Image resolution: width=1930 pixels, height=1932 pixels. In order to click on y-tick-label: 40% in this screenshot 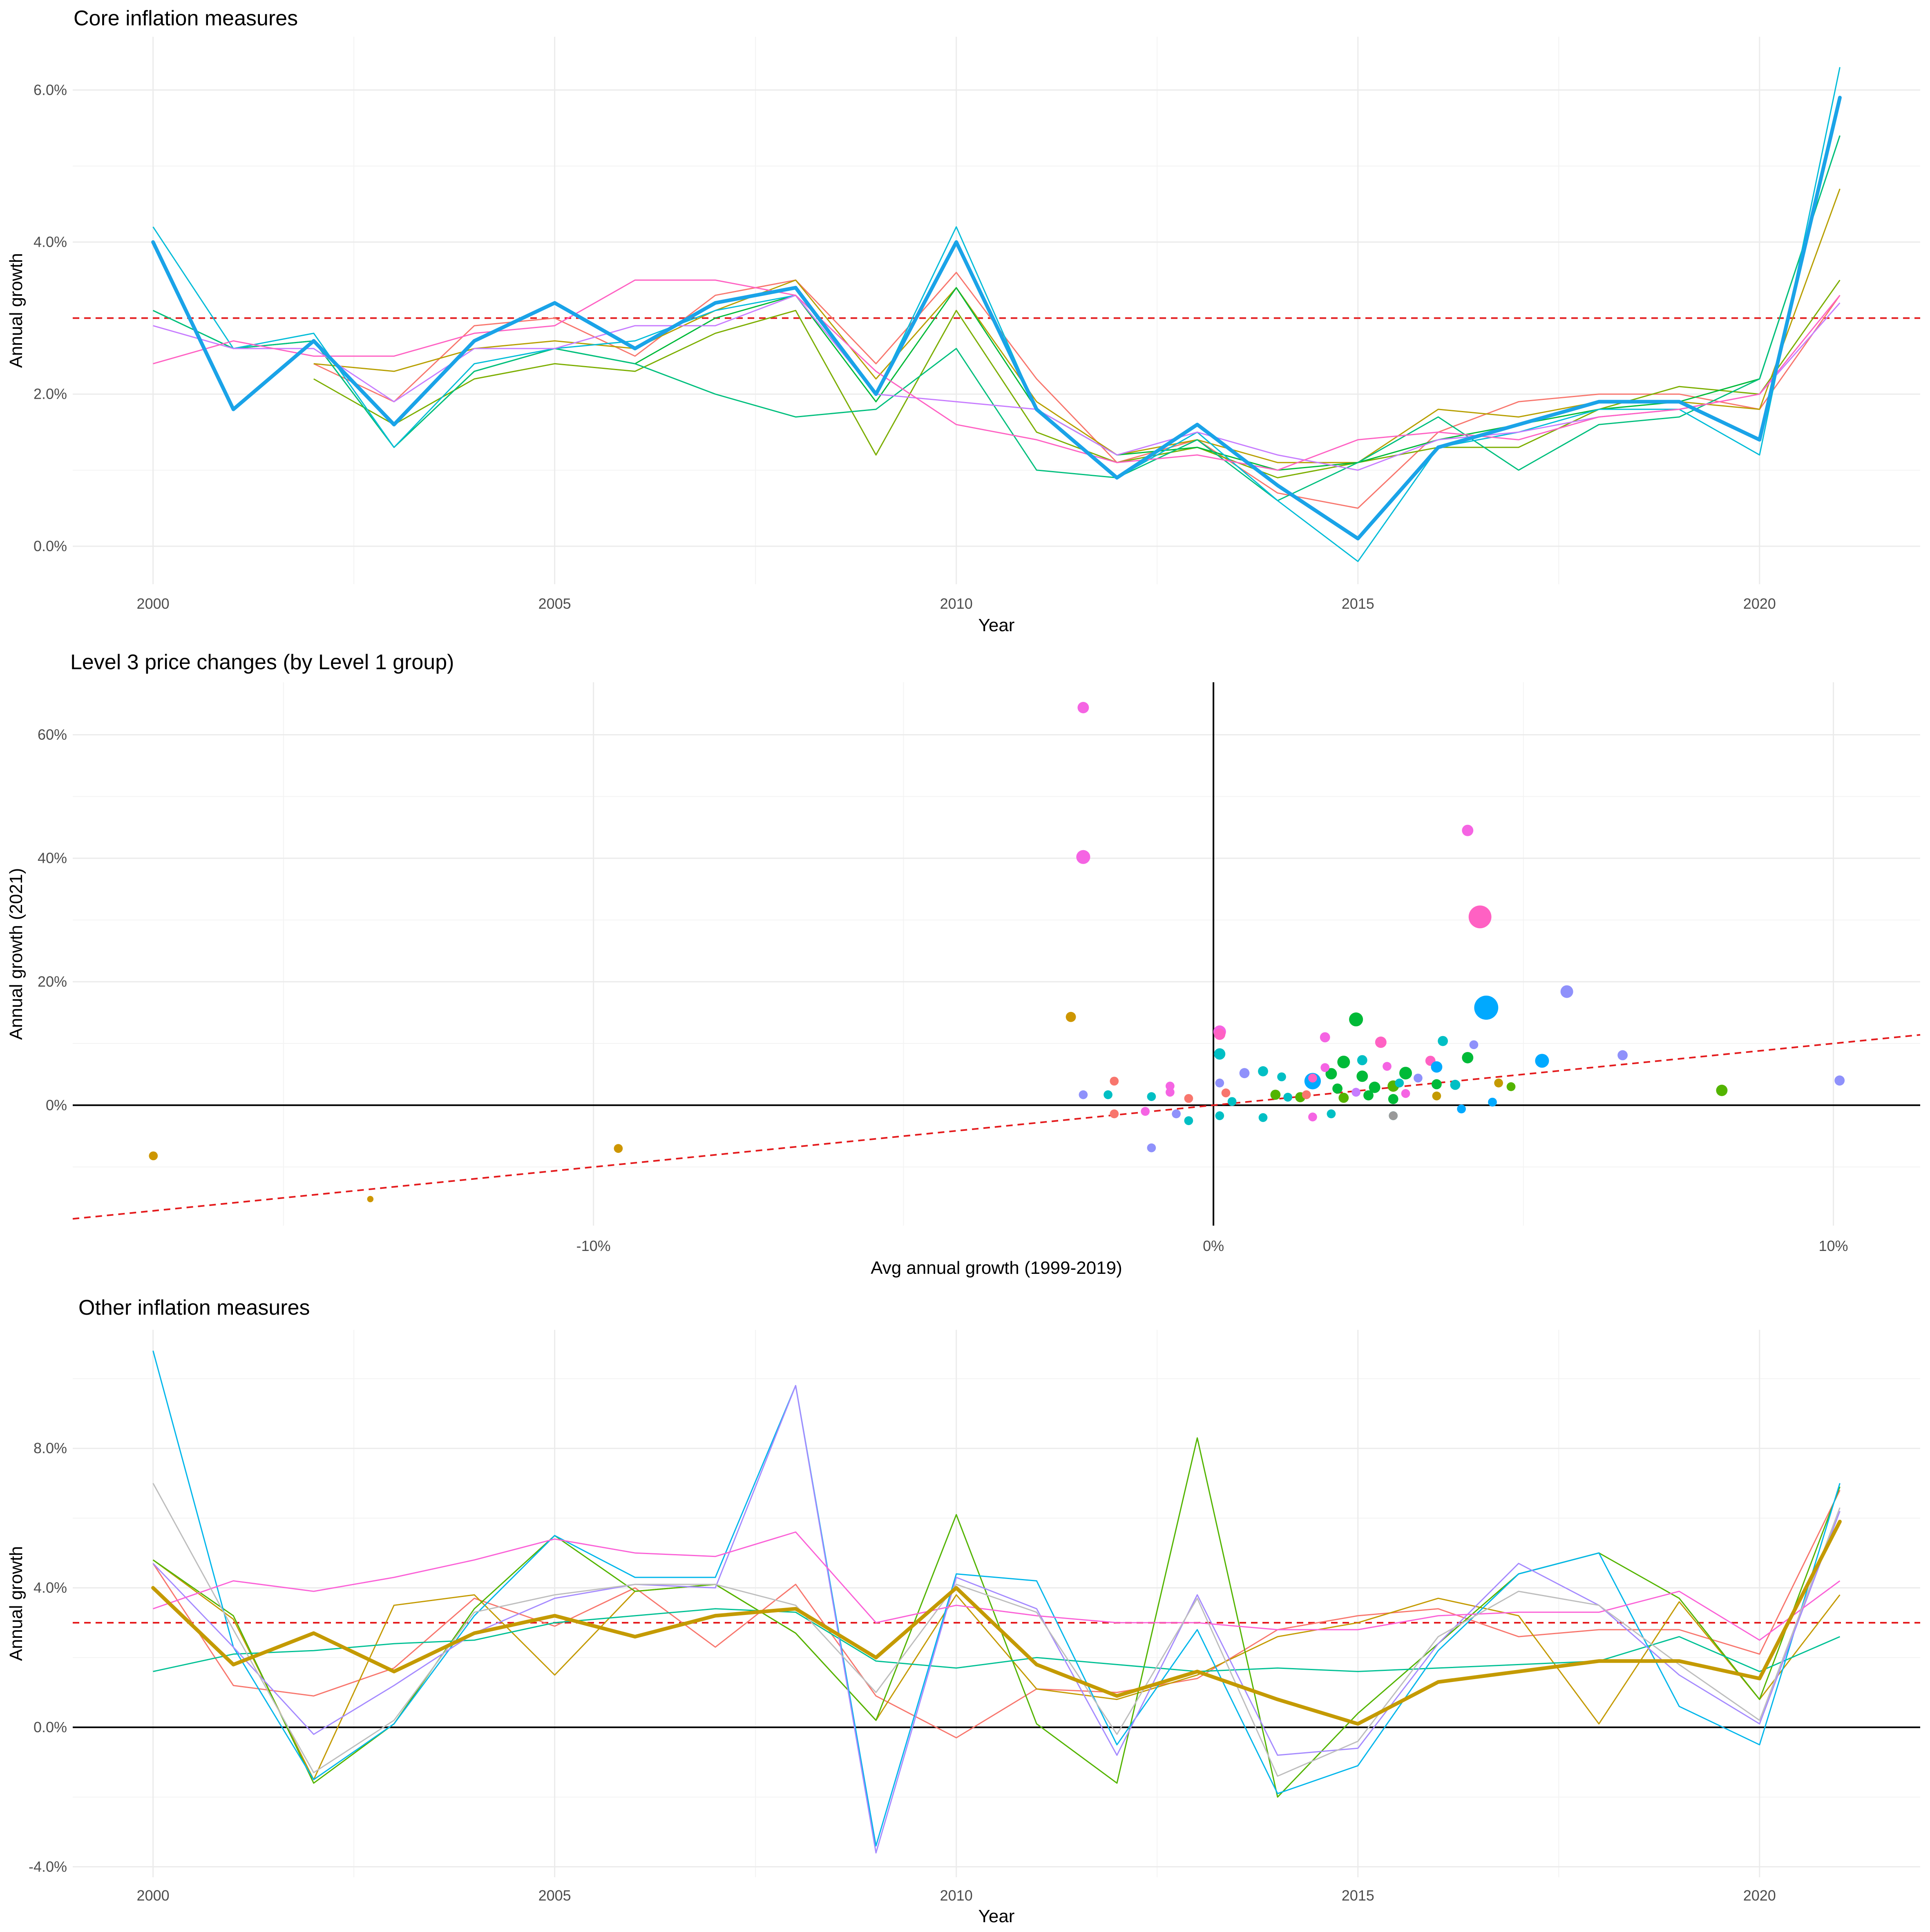, I will do `click(52, 858)`.